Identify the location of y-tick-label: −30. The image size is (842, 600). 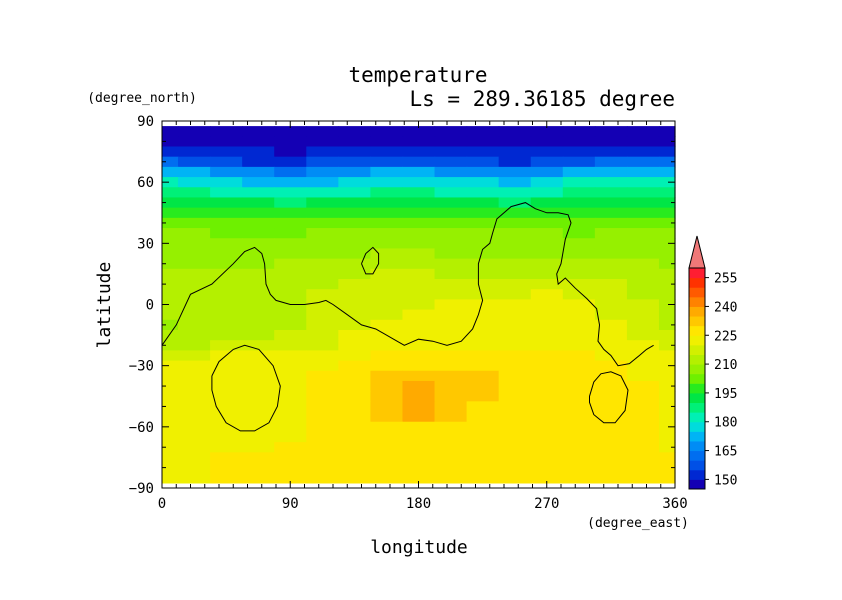
(141, 367).